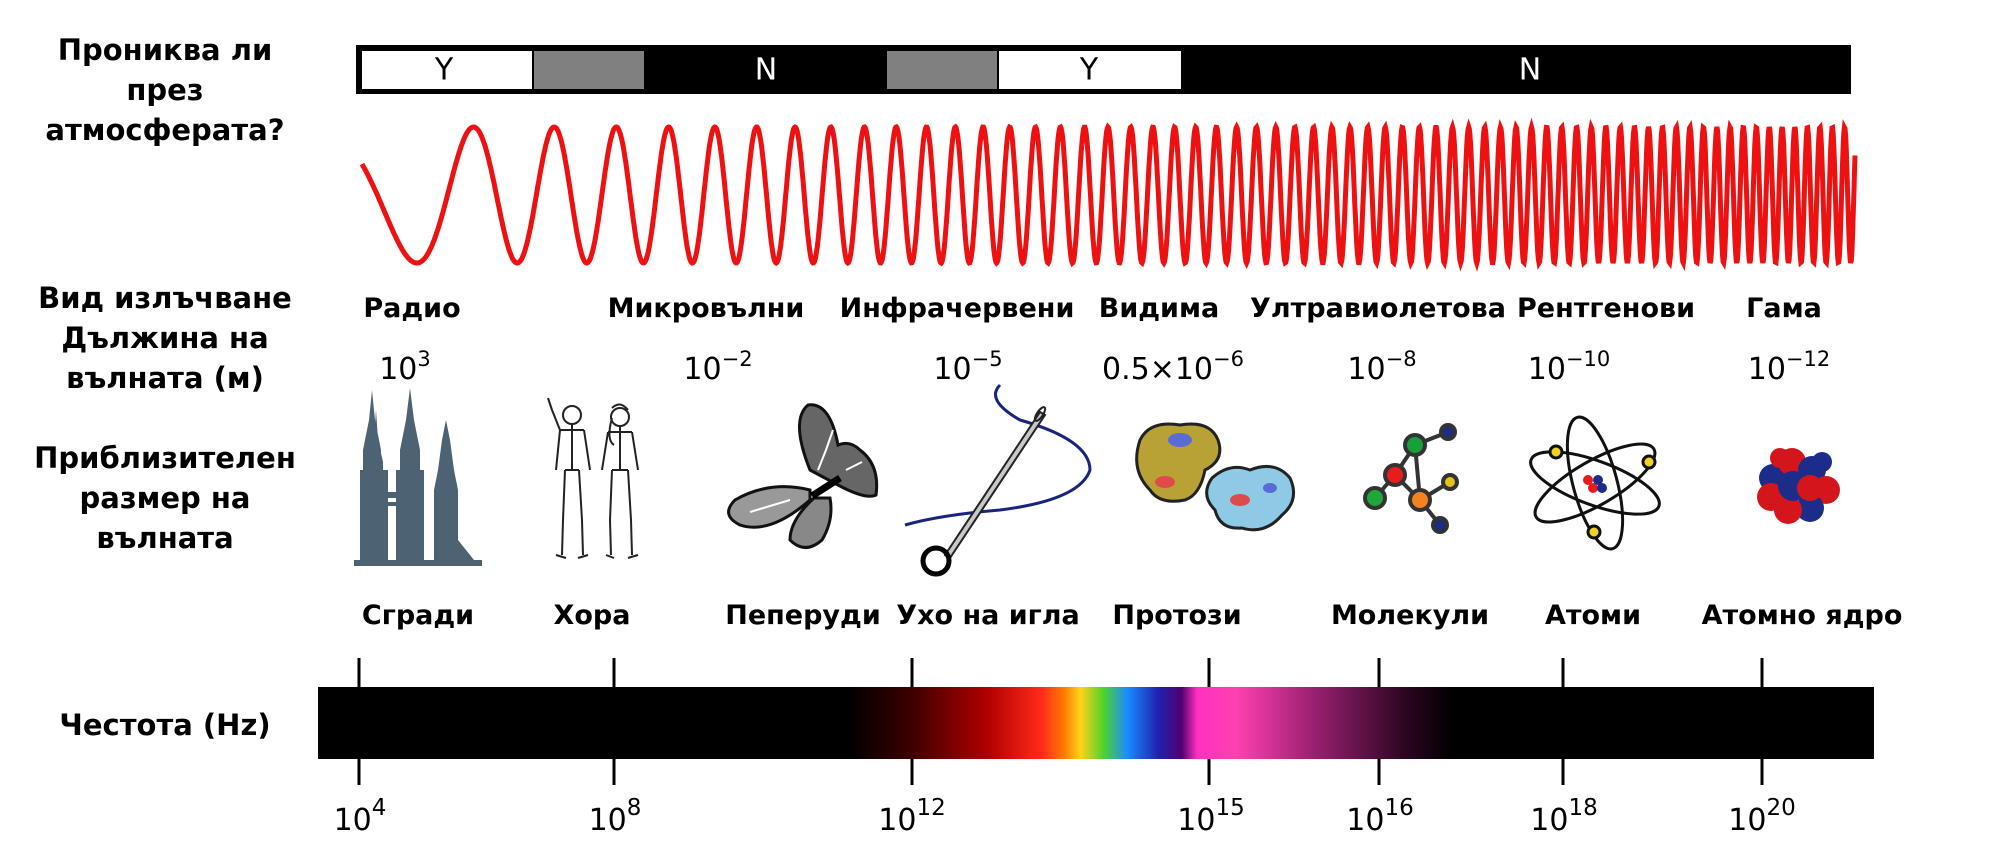  Describe the element at coordinates (405, 367) in the screenshot. I see `wavelength-radio: 103` at that location.